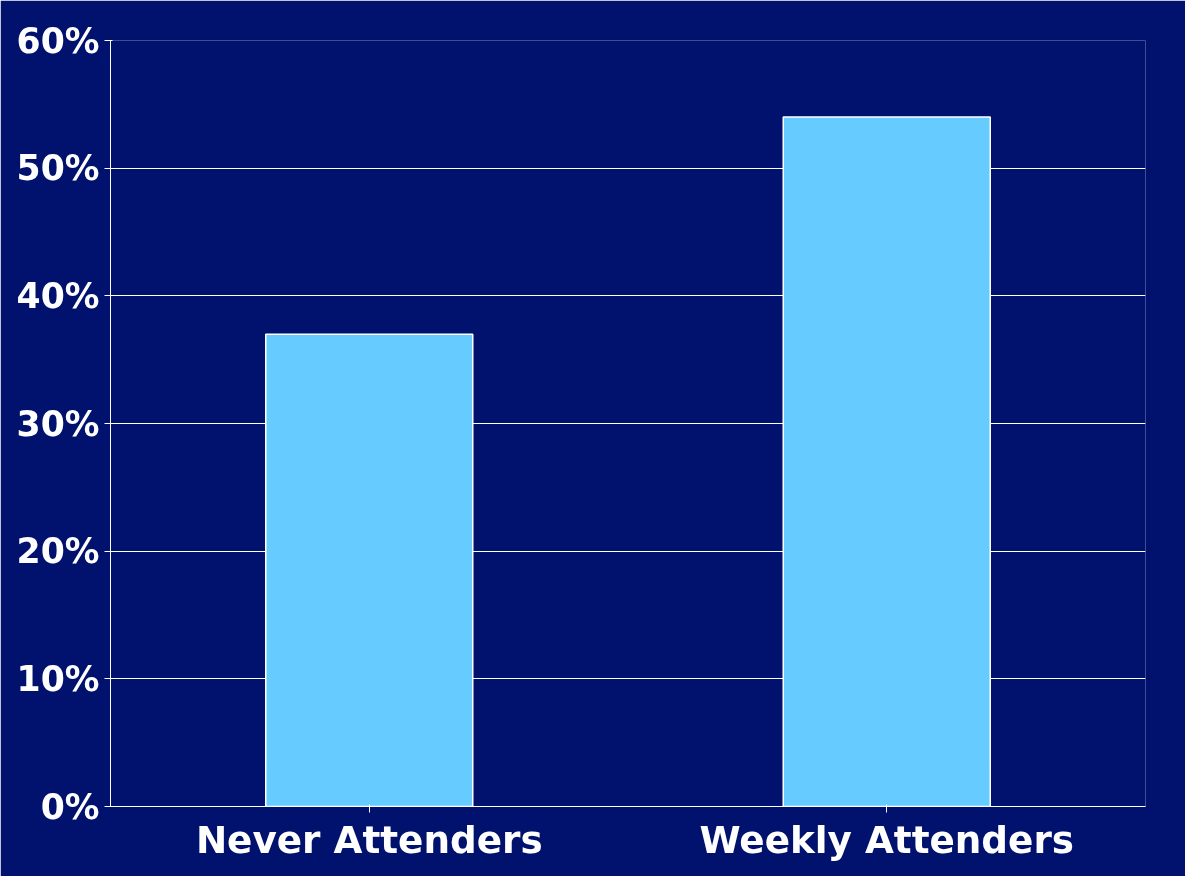 This screenshot has height=876, width=1185. Describe the element at coordinates (58, 295) in the screenshot. I see `y-tick-label: 40%` at that location.